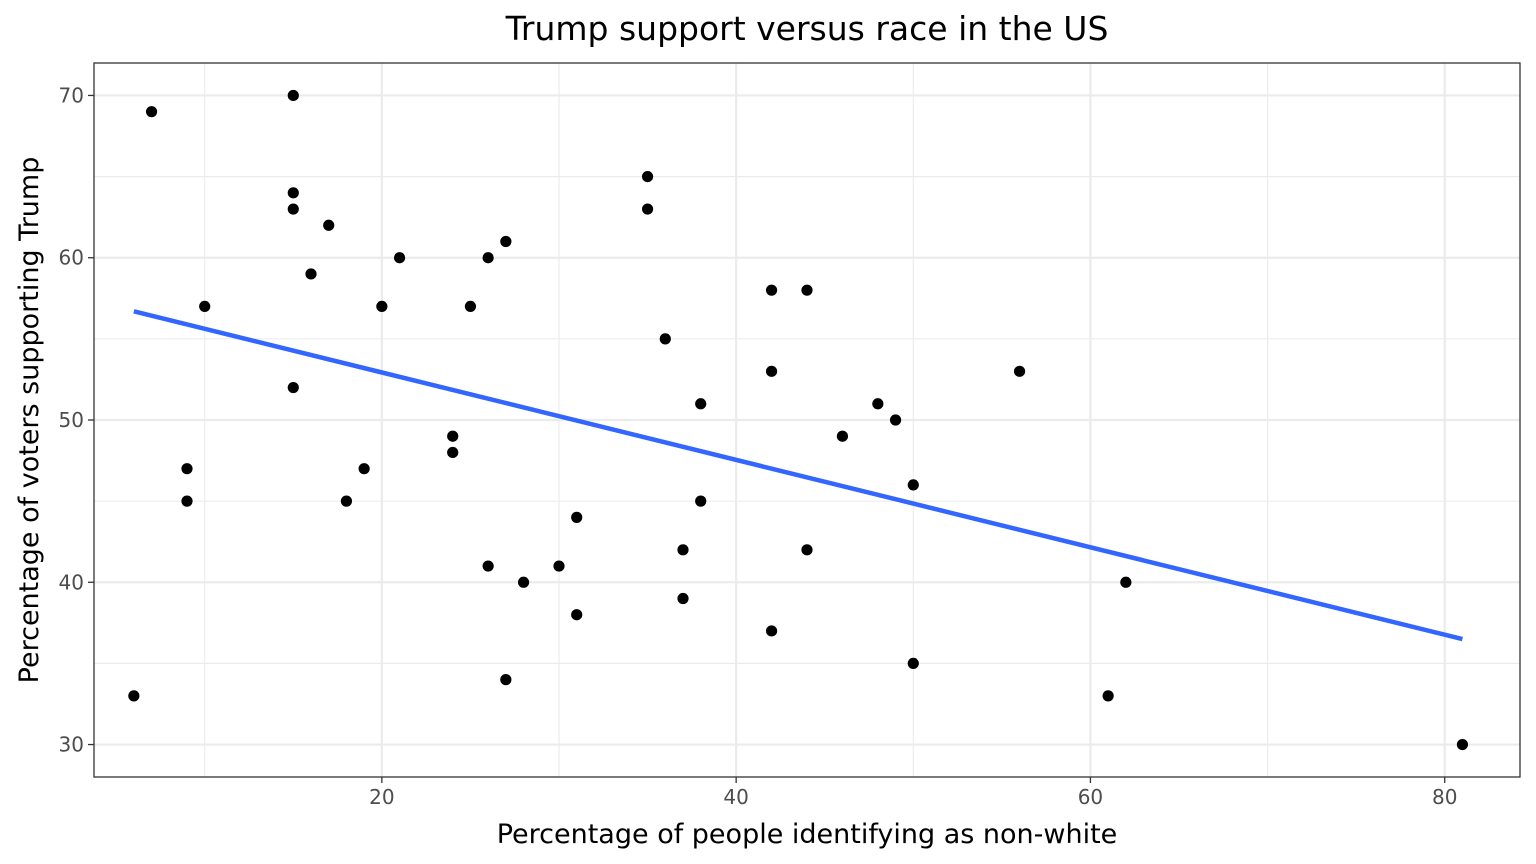 This screenshot has width=1536, height=864. What do you see at coordinates (735, 797) in the screenshot?
I see `x-tick-label: 40` at bounding box center [735, 797].